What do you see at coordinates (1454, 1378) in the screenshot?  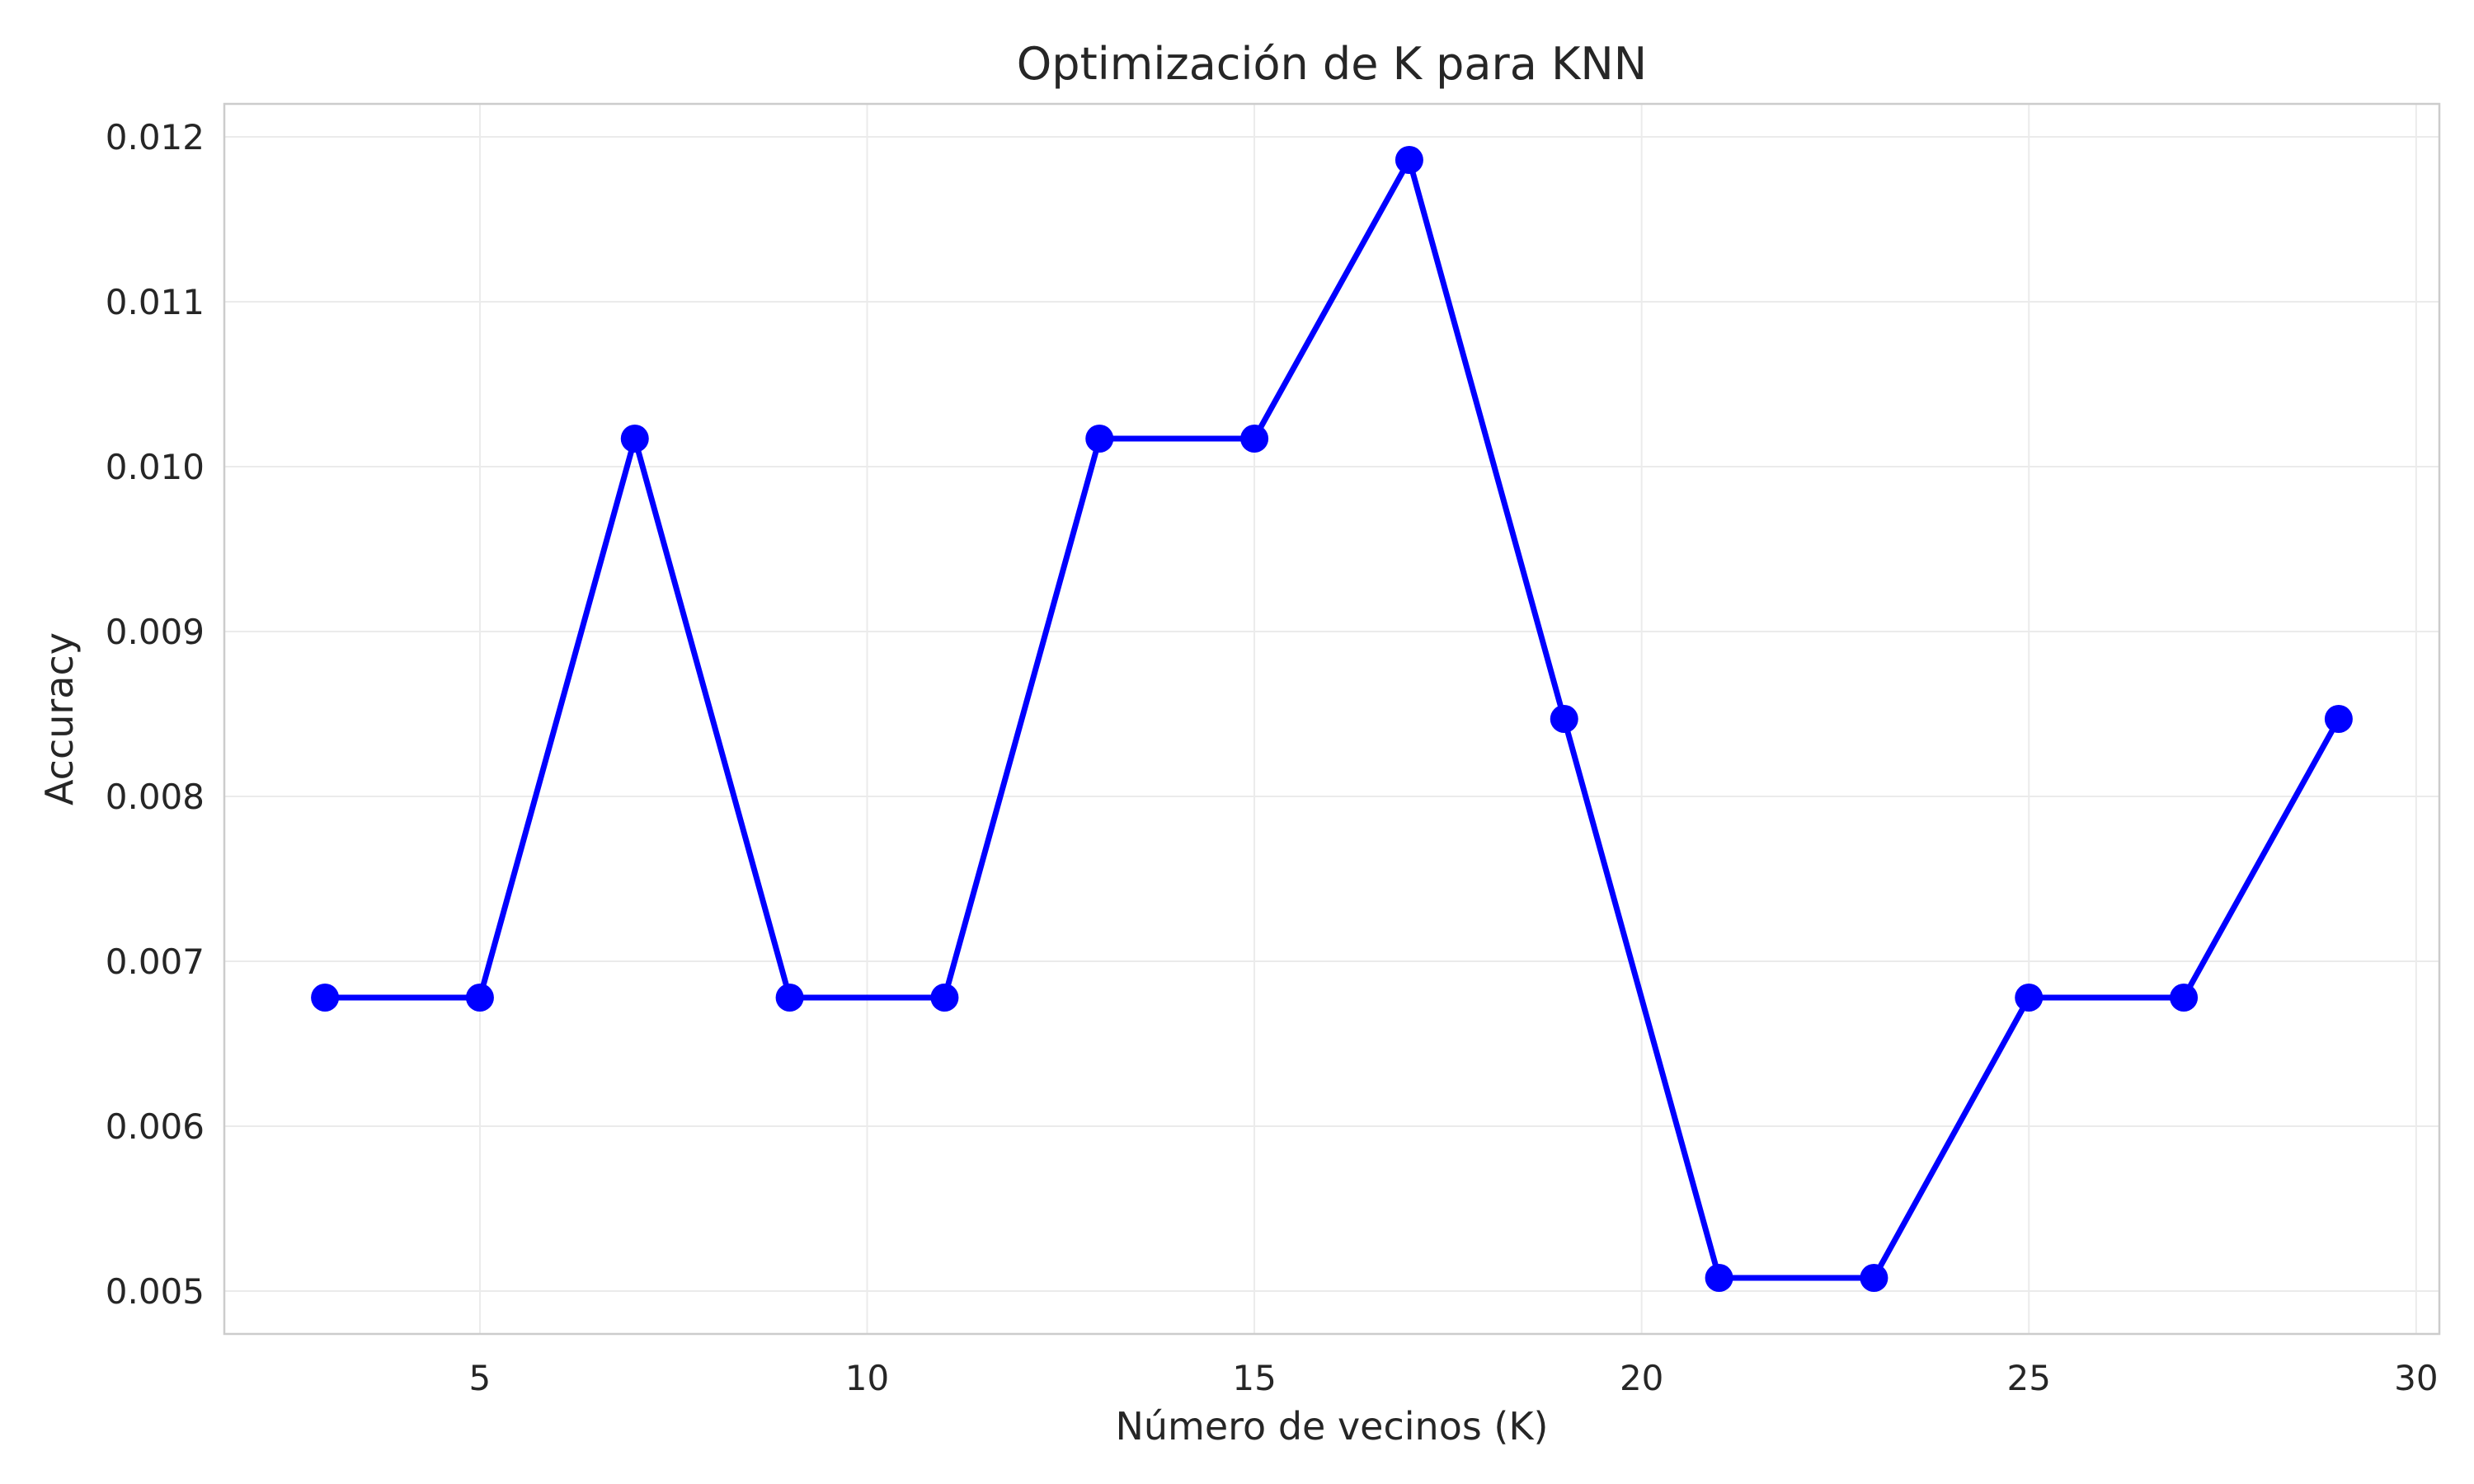 I see `x-axis-ticks: 5 10 15 20 25 30` at bounding box center [1454, 1378].